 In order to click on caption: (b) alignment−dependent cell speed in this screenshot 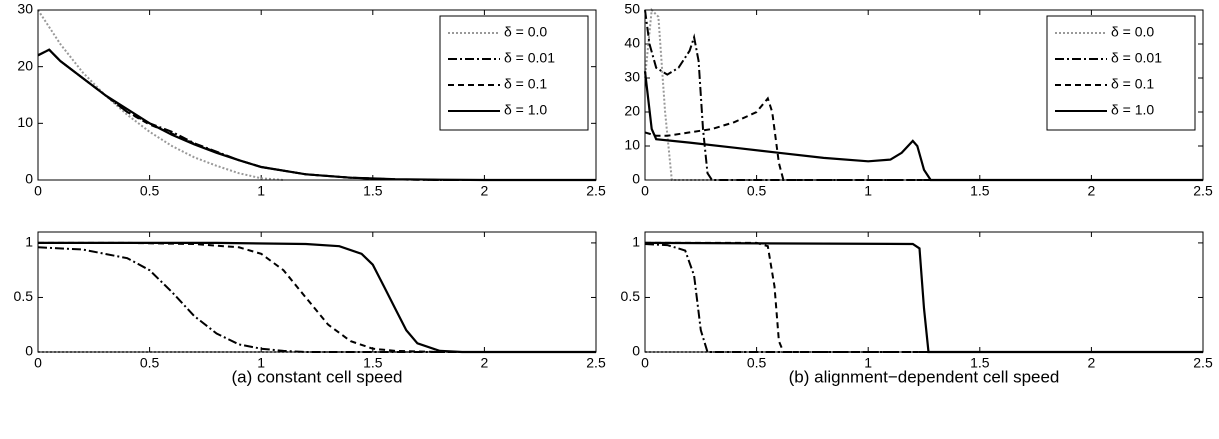, I will do `click(924, 376)`.